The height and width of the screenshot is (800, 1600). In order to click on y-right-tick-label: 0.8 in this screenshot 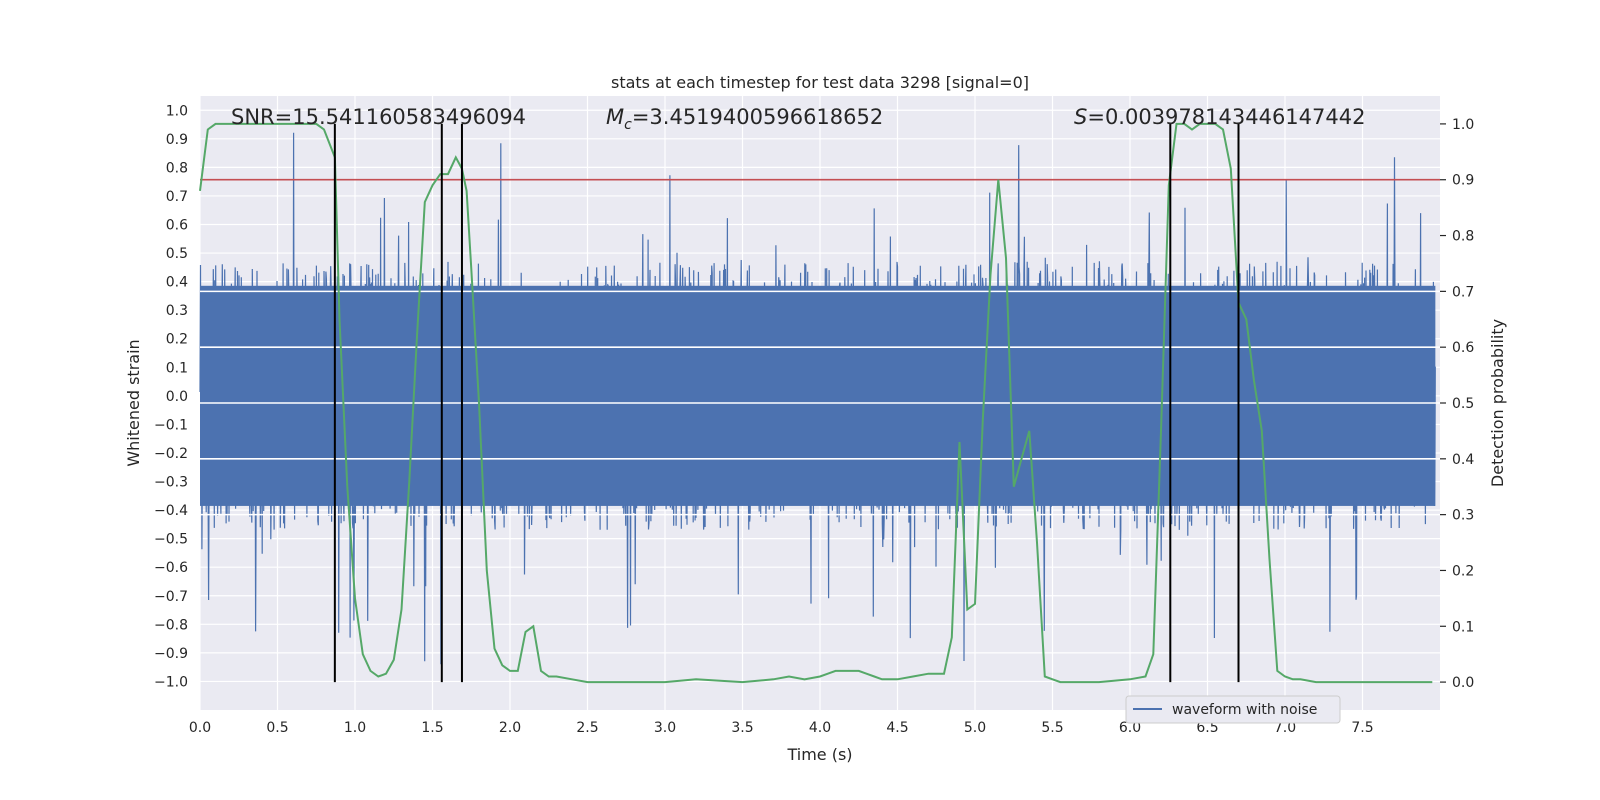, I will do `click(1463, 237)`.